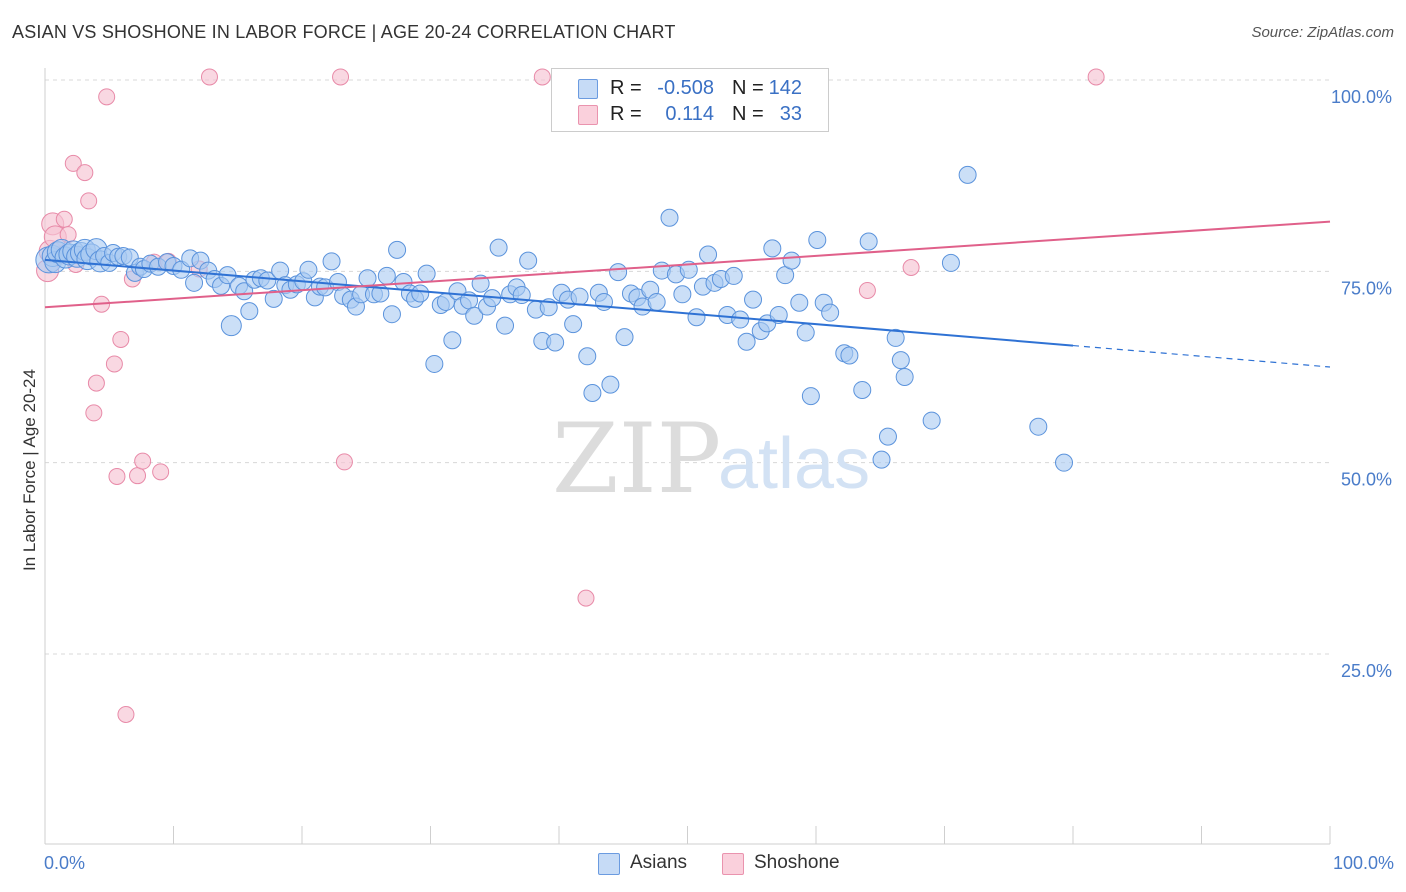 The width and height of the screenshot is (1406, 892). What do you see at coordinates (626, 88) in the screenshot?
I see `legend-r-label: R =` at bounding box center [626, 88].